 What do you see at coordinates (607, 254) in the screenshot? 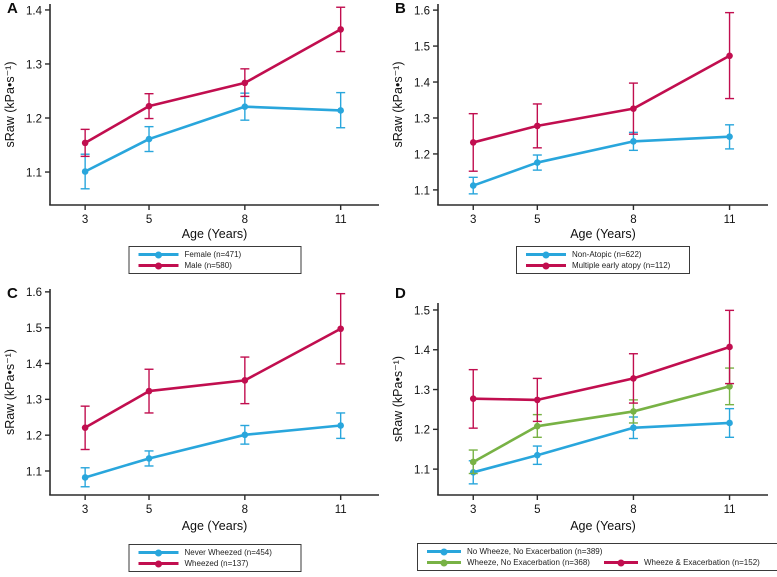
I see `legend-label: Non-Atopic (n=622)` at bounding box center [607, 254].